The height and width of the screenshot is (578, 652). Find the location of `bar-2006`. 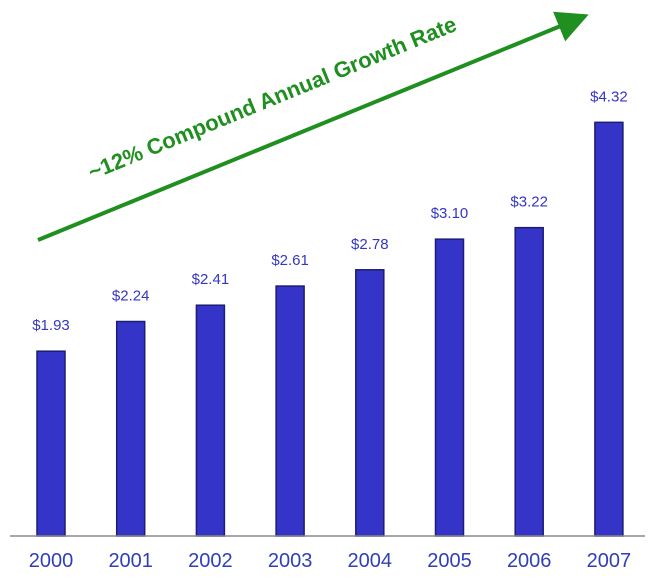

bar-2006 is located at coordinates (529, 381).